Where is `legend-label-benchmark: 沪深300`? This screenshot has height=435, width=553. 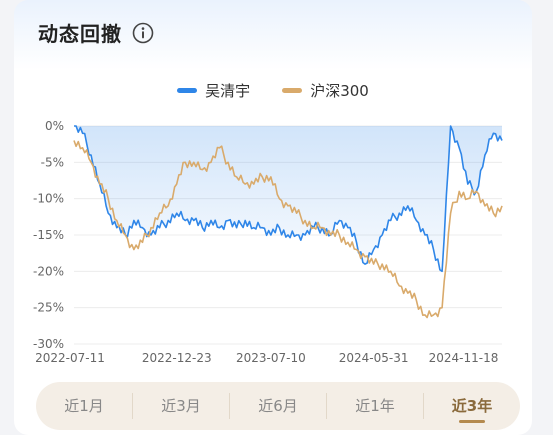 legend-label-benchmark: 沪深300 is located at coordinates (339, 91).